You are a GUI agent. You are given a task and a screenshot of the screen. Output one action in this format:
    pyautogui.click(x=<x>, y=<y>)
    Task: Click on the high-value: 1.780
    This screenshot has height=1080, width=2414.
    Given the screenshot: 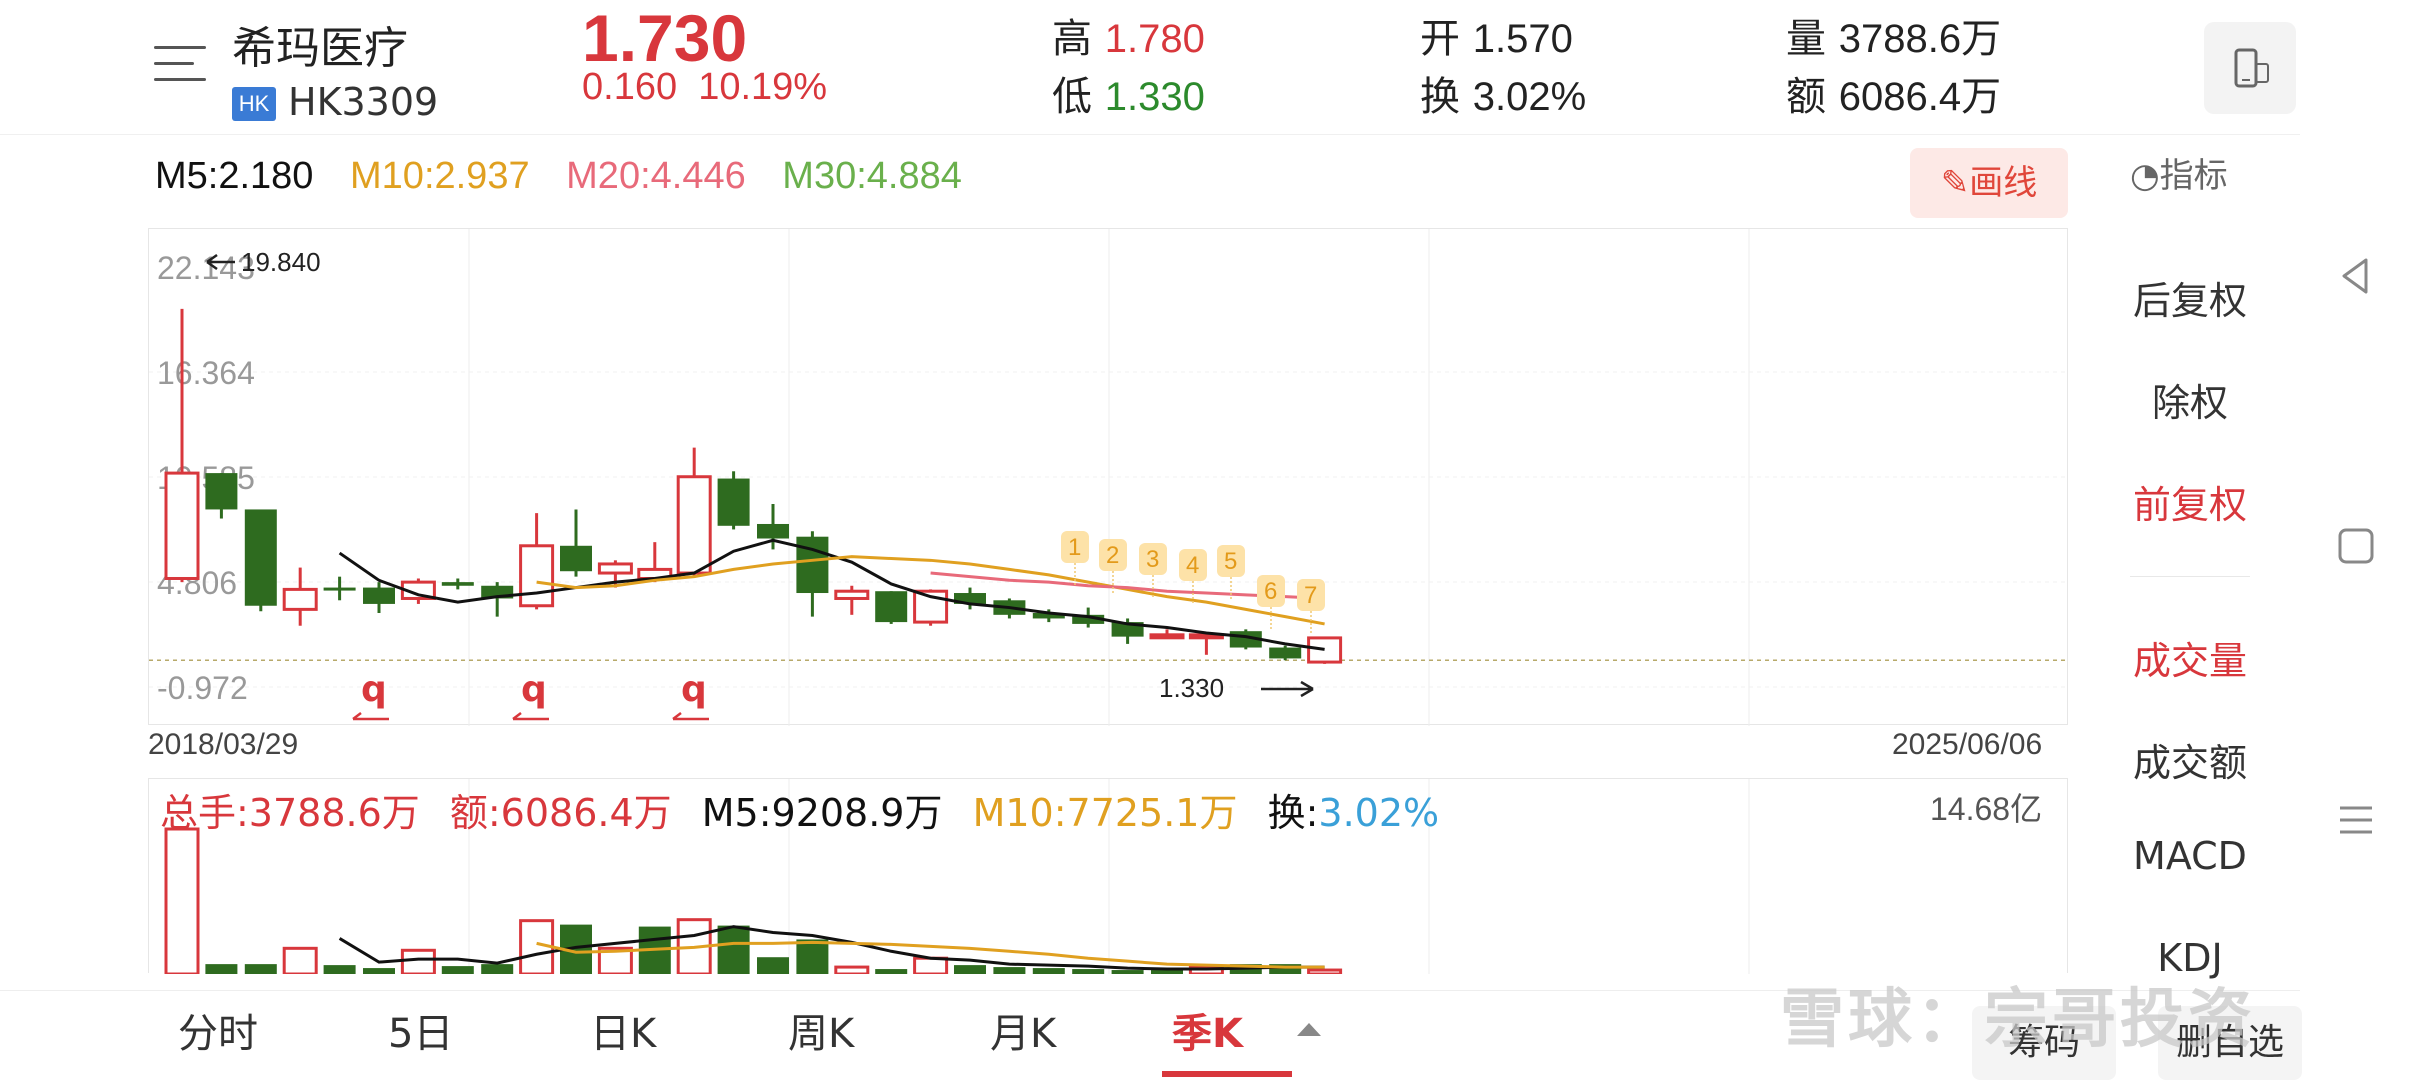 What is the action you would take?
    pyautogui.click(x=1154, y=39)
    